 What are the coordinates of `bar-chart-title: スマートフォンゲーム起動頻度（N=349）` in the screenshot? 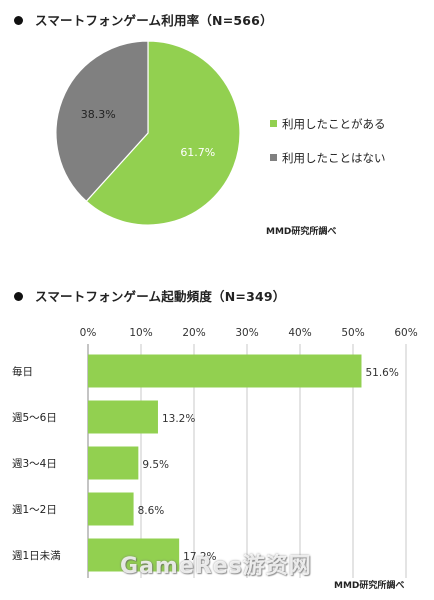 It's located at (149, 295).